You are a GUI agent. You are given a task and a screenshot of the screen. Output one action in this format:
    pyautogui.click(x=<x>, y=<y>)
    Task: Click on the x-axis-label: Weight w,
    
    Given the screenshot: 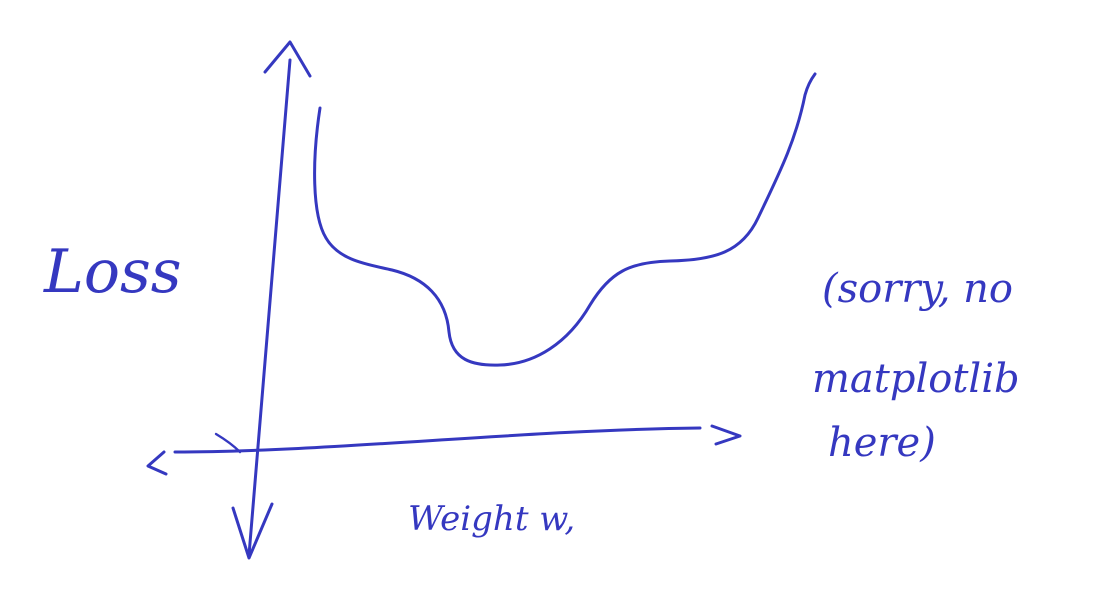 What is the action you would take?
    pyautogui.click(x=491, y=519)
    